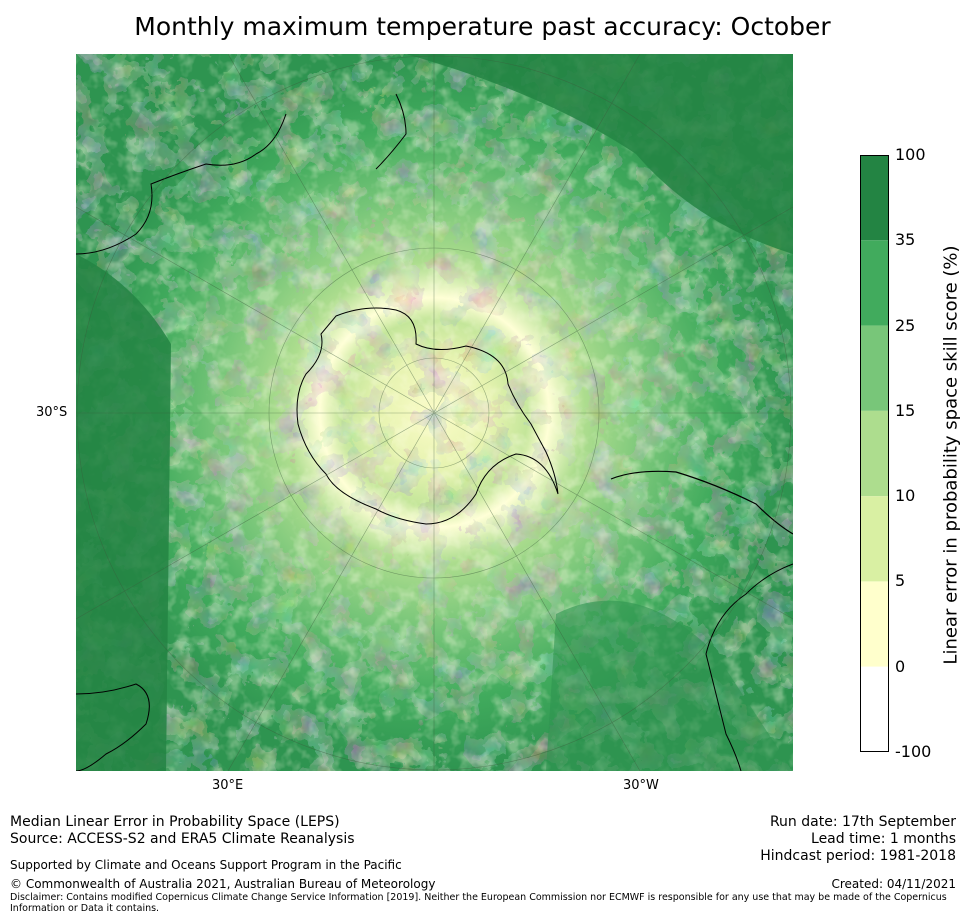 This screenshot has width=965, height=919. What do you see at coordinates (900, 581) in the screenshot?
I see `colorbar-tick-5: 5` at bounding box center [900, 581].